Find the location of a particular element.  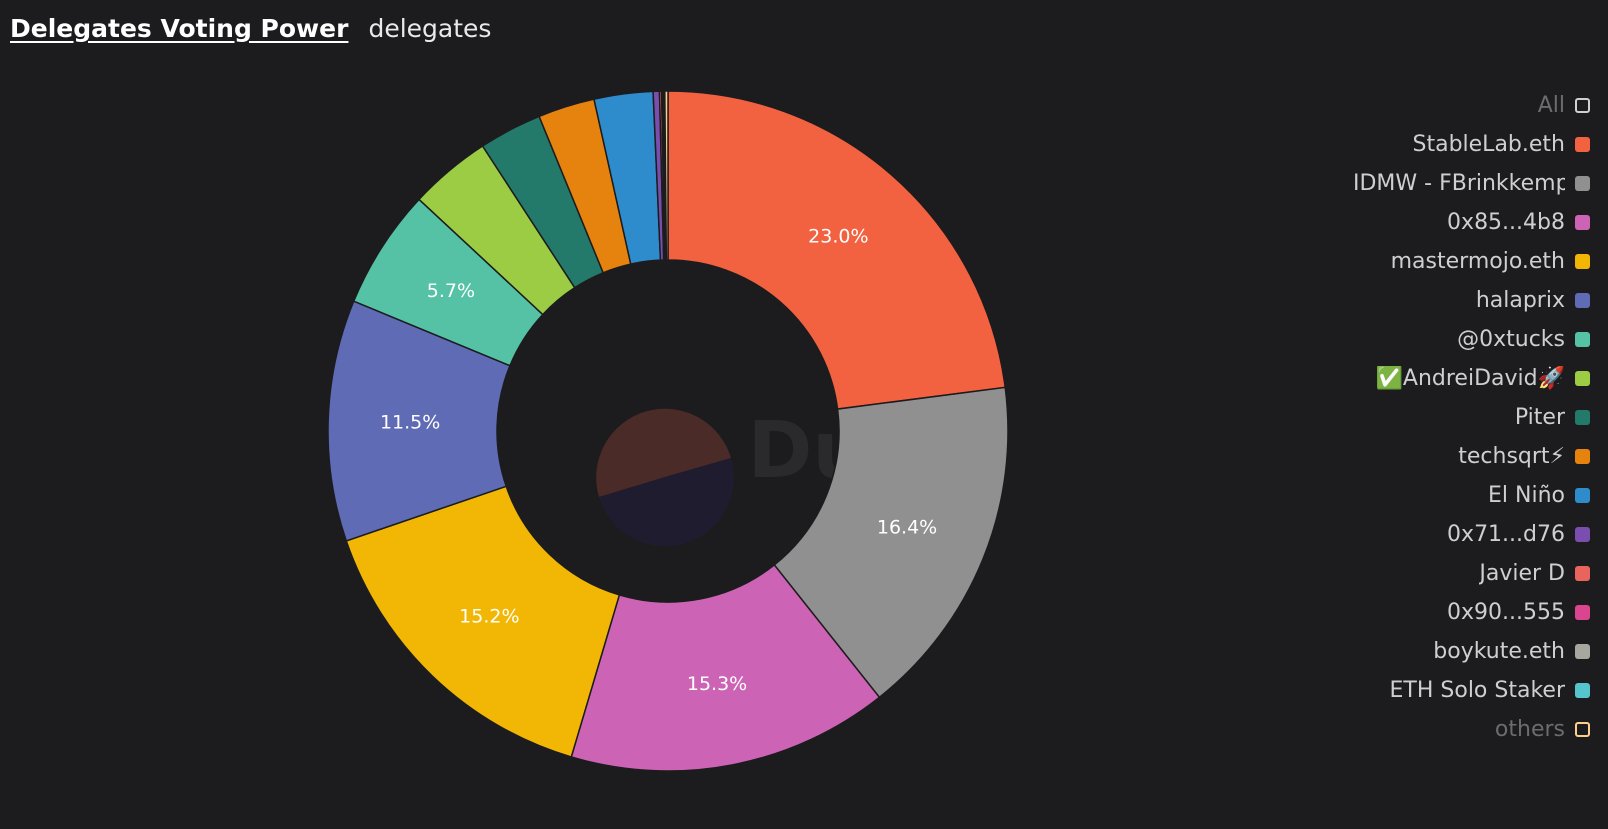

pie-slice-idmw-fbrinkkemper is located at coordinates (891, 542).